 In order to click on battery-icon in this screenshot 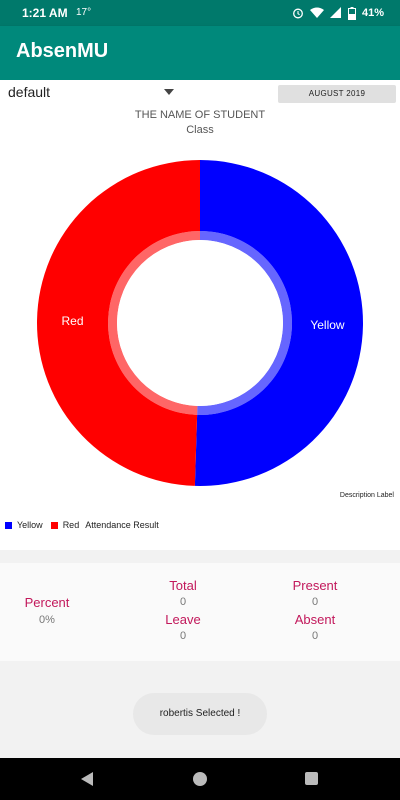, I will do `click(351, 13)`.